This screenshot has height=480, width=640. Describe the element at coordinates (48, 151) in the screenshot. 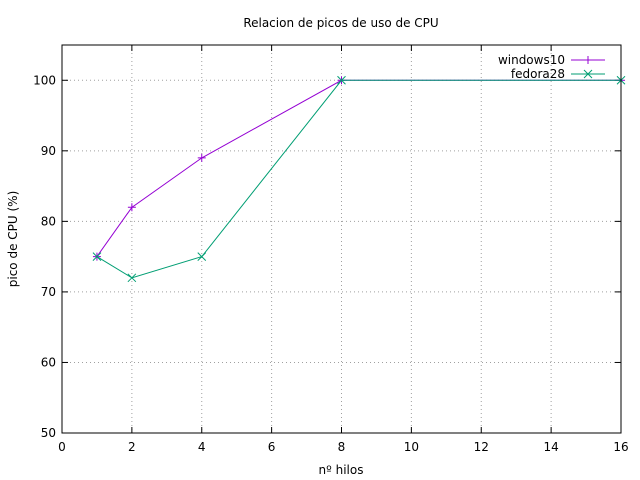

I see `y-tick-label: 90` at that location.